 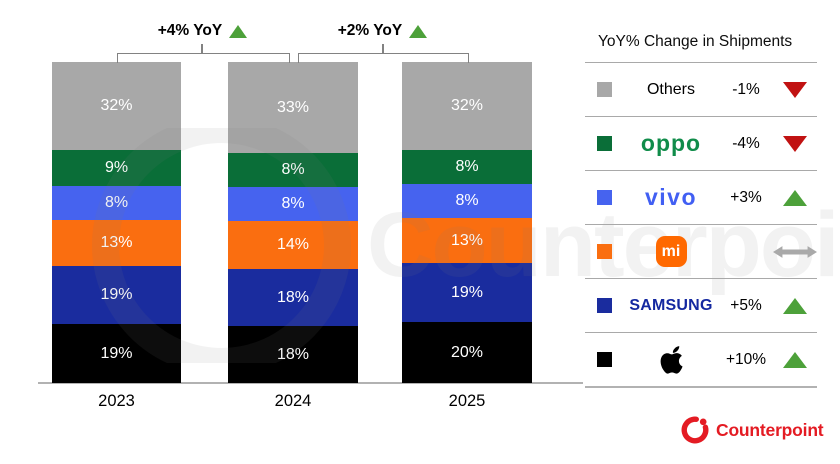 I want to click on yoy-change-others: -1%, so click(x=746, y=89).